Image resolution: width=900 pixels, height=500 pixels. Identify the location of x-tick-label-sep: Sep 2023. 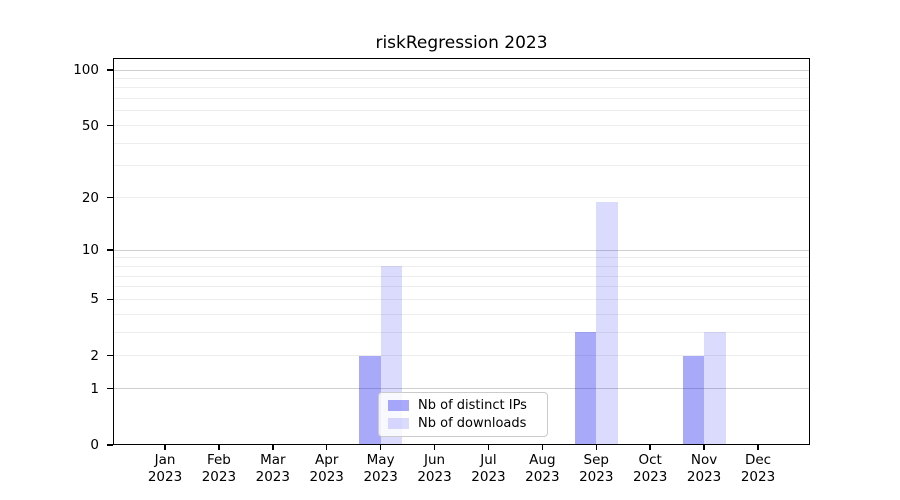
(596, 468).